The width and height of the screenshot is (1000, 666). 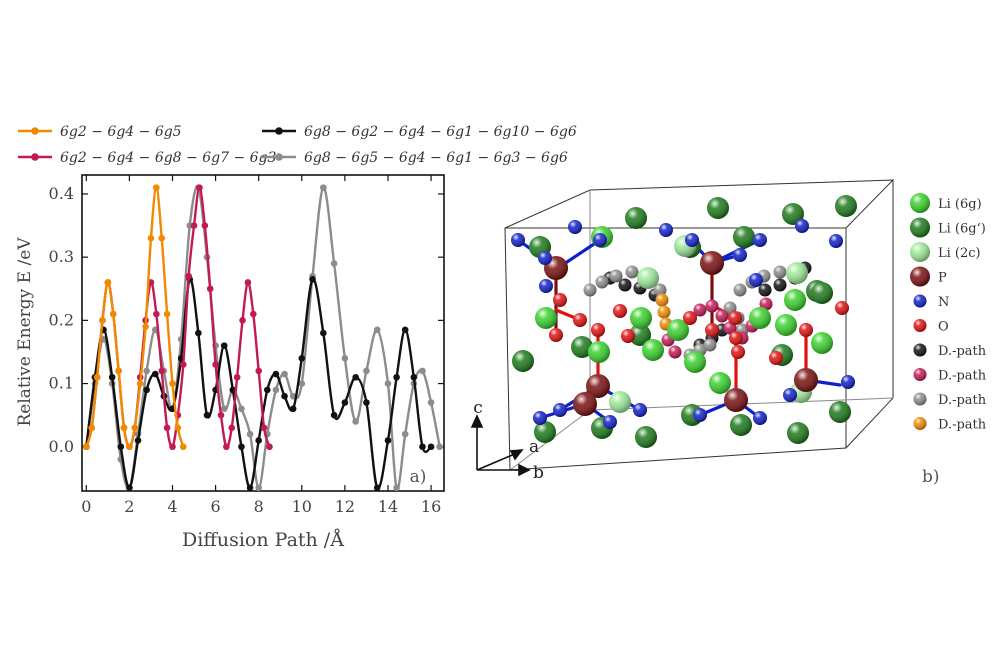 What do you see at coordinates (950, 351) in the screenshot?
I see `structure-legend-entry: D.-path` at bounding box center [950, 351].